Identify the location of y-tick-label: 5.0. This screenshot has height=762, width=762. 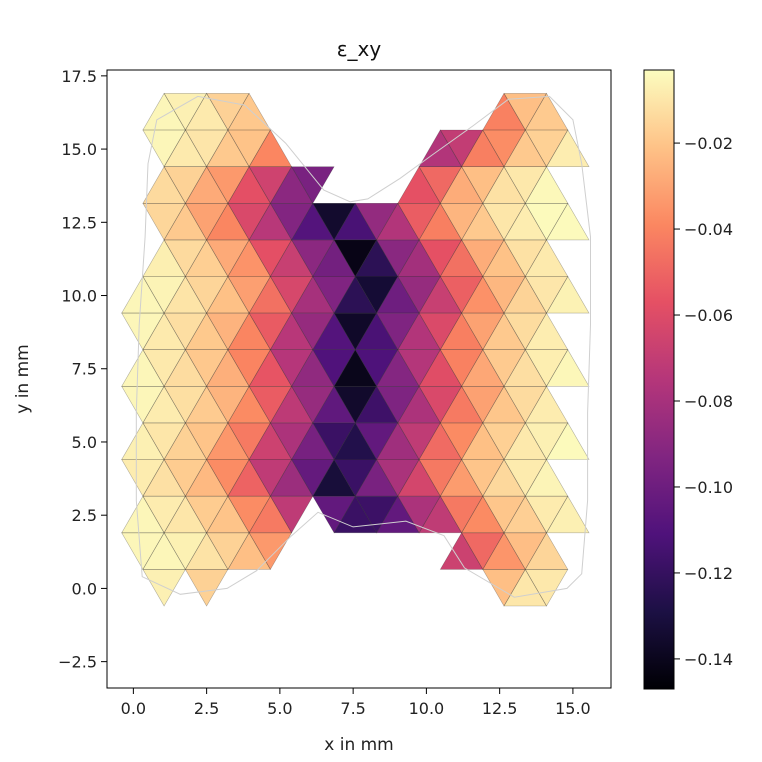
(84, 442).